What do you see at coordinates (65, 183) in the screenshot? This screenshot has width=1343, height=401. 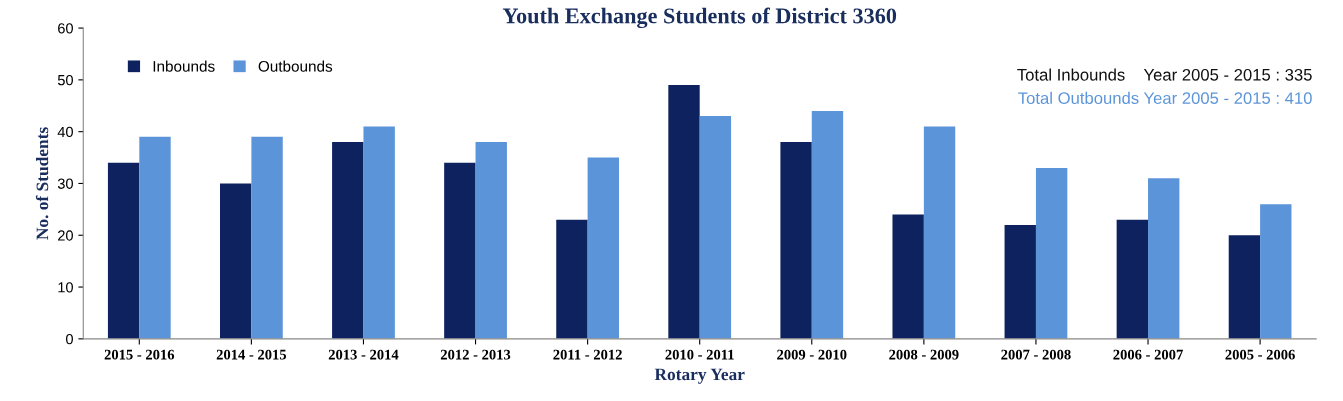 I see `y-tick-label: 30` at bounding box center [65, 183].